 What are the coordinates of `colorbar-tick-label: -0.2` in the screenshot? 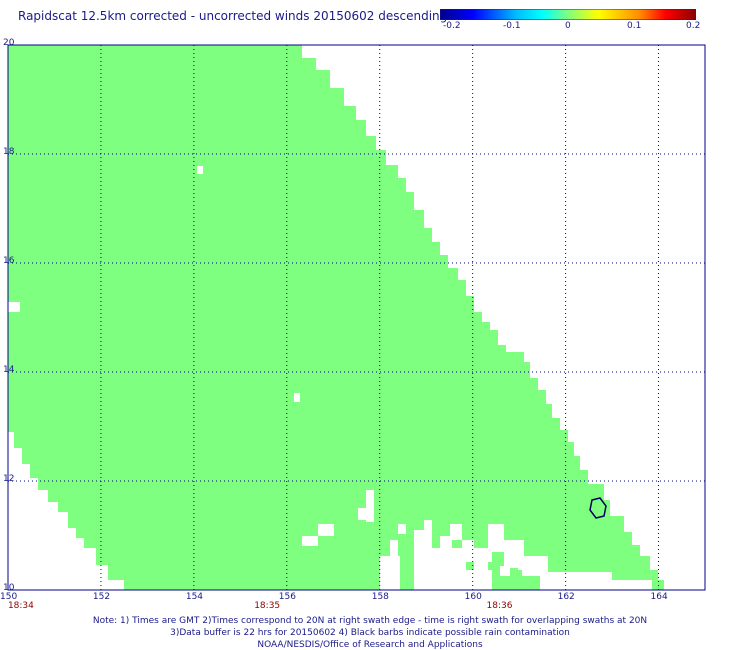 It's located at (452, 26).